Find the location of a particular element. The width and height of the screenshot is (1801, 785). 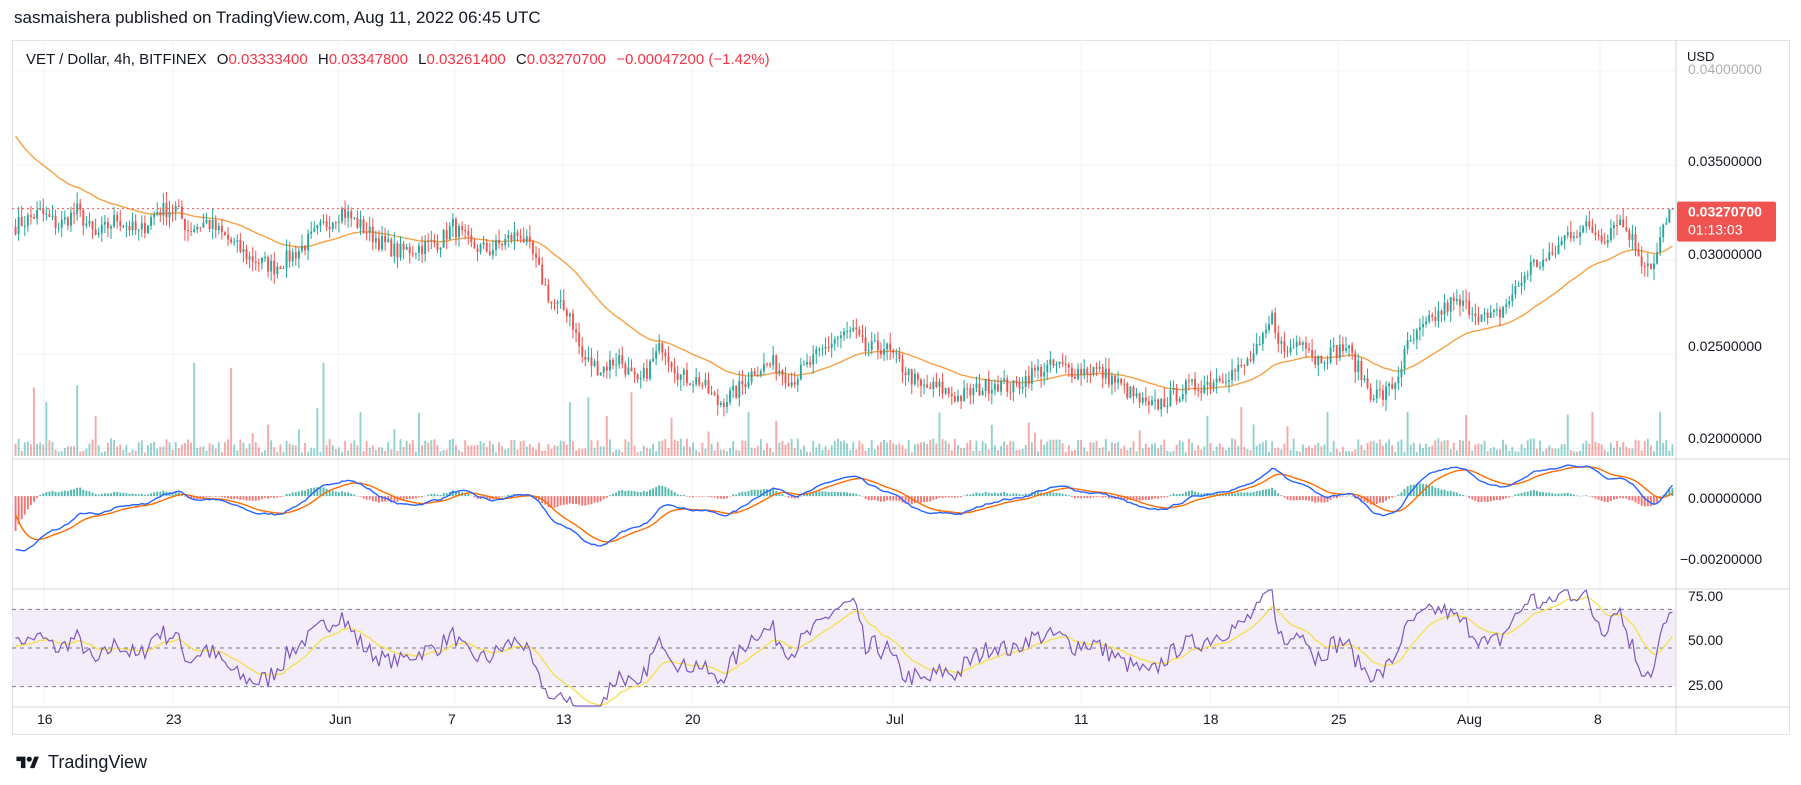

time-tick: Jun is located at coordinates (340, 719).